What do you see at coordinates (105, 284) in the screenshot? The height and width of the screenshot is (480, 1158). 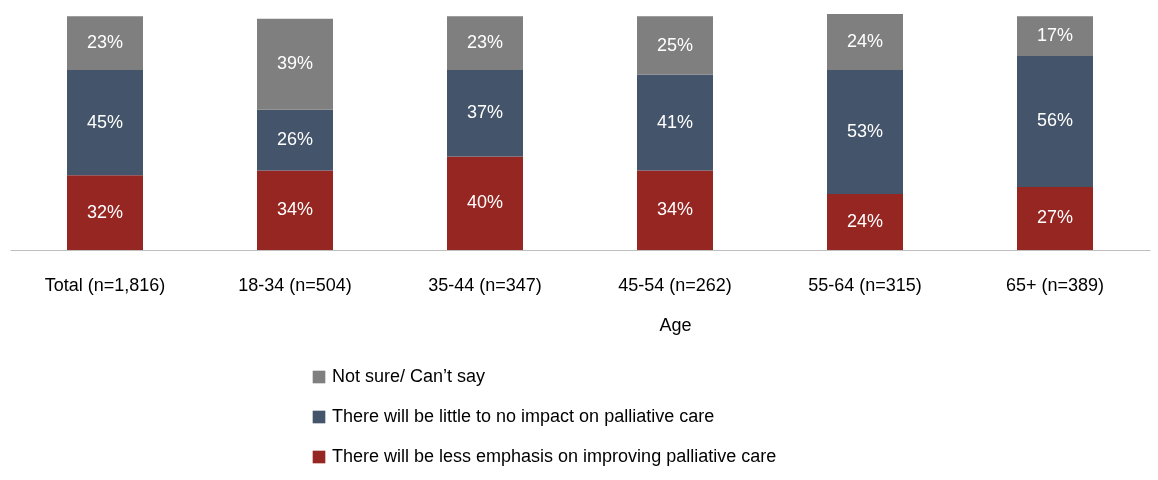 I see `x-tick-label: Total (n=1,816)` at bounding box center [105, 284].